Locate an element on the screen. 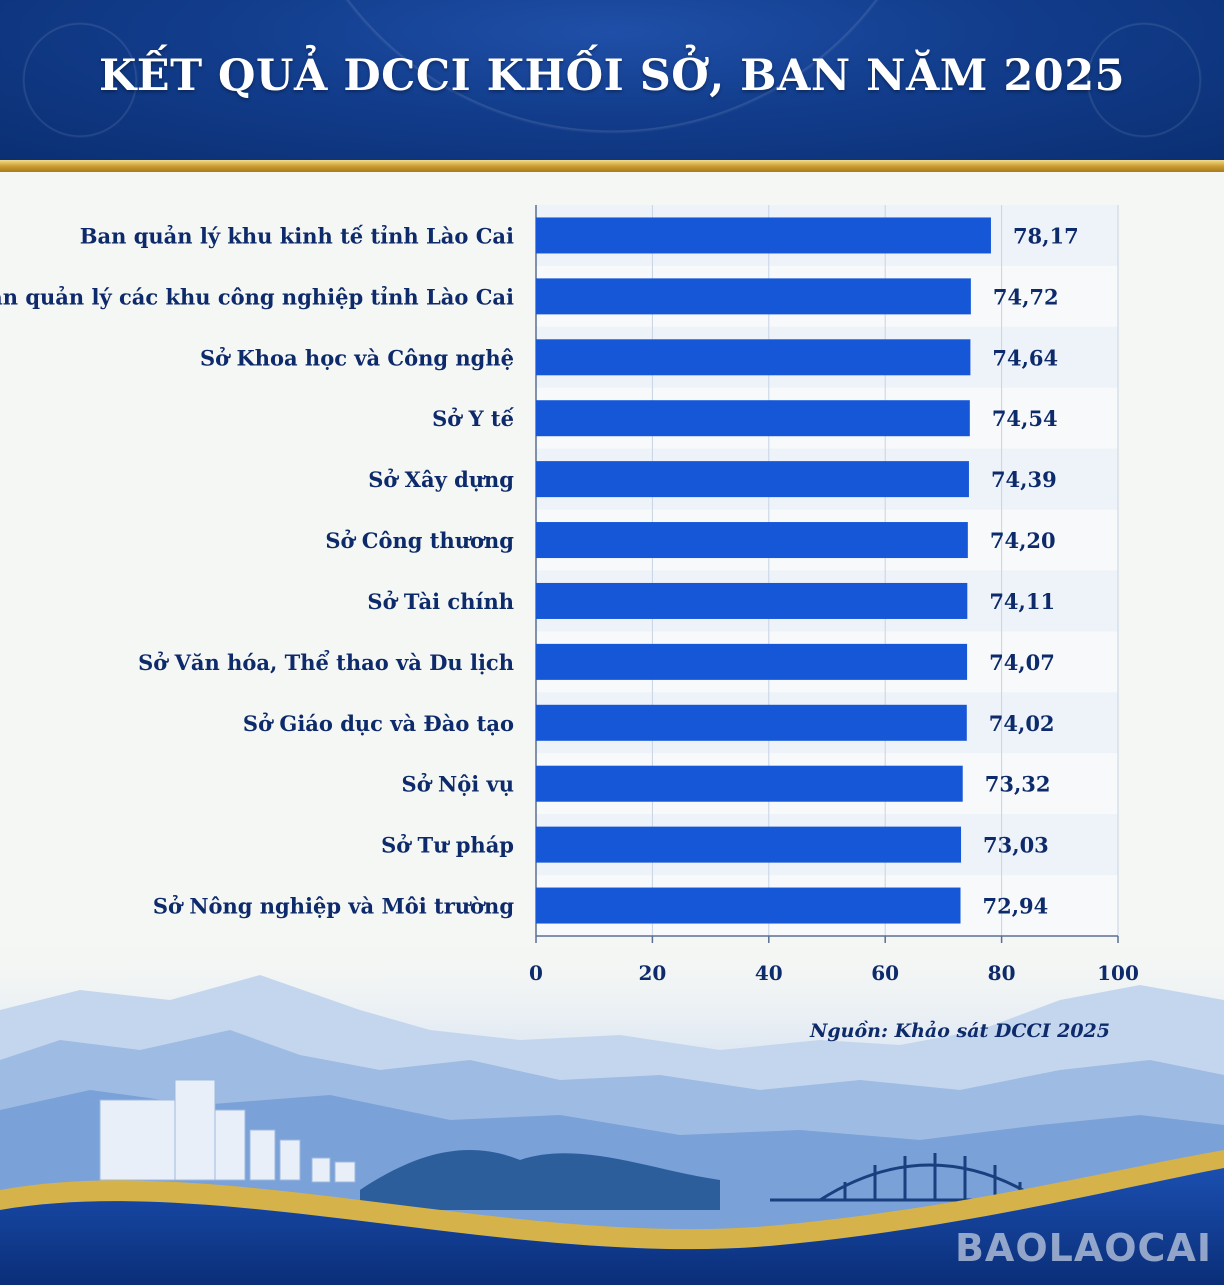  value-label: 72,94 is located at coordinates (1016, 906).